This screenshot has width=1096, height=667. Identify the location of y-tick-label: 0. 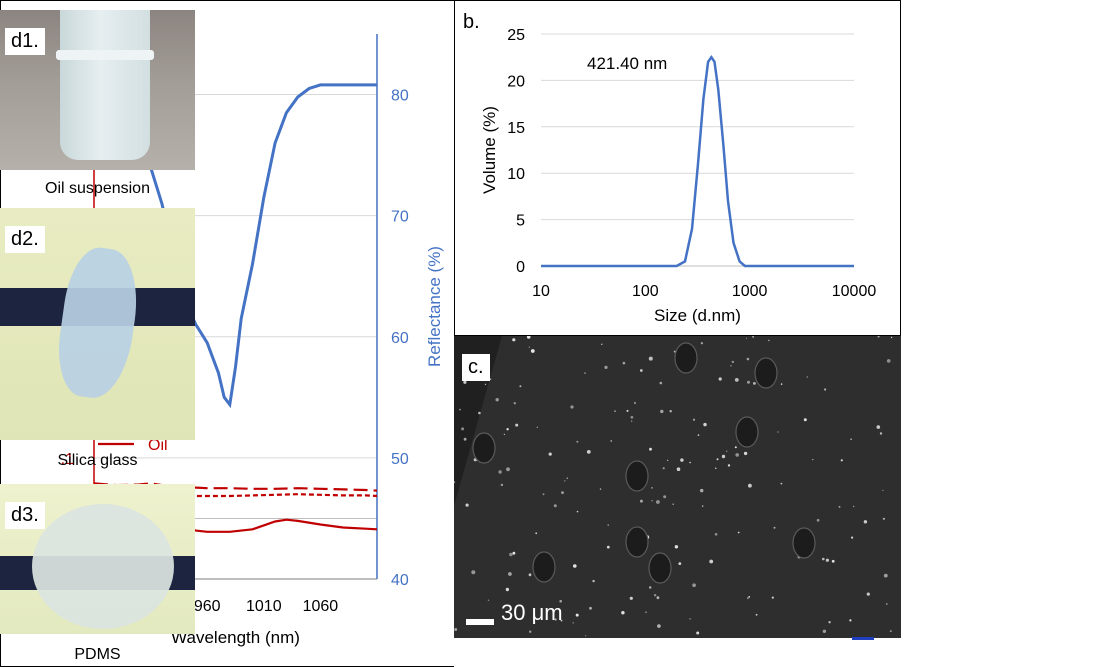
(520, 267).